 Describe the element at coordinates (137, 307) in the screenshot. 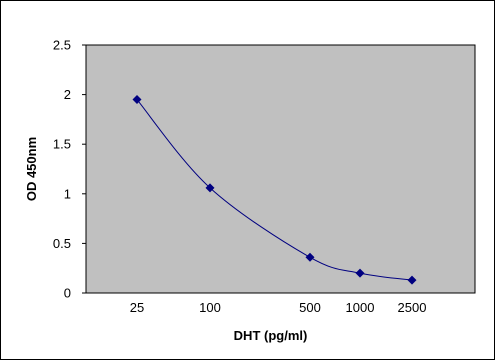

I see `x-tick-label: 25` at that location.